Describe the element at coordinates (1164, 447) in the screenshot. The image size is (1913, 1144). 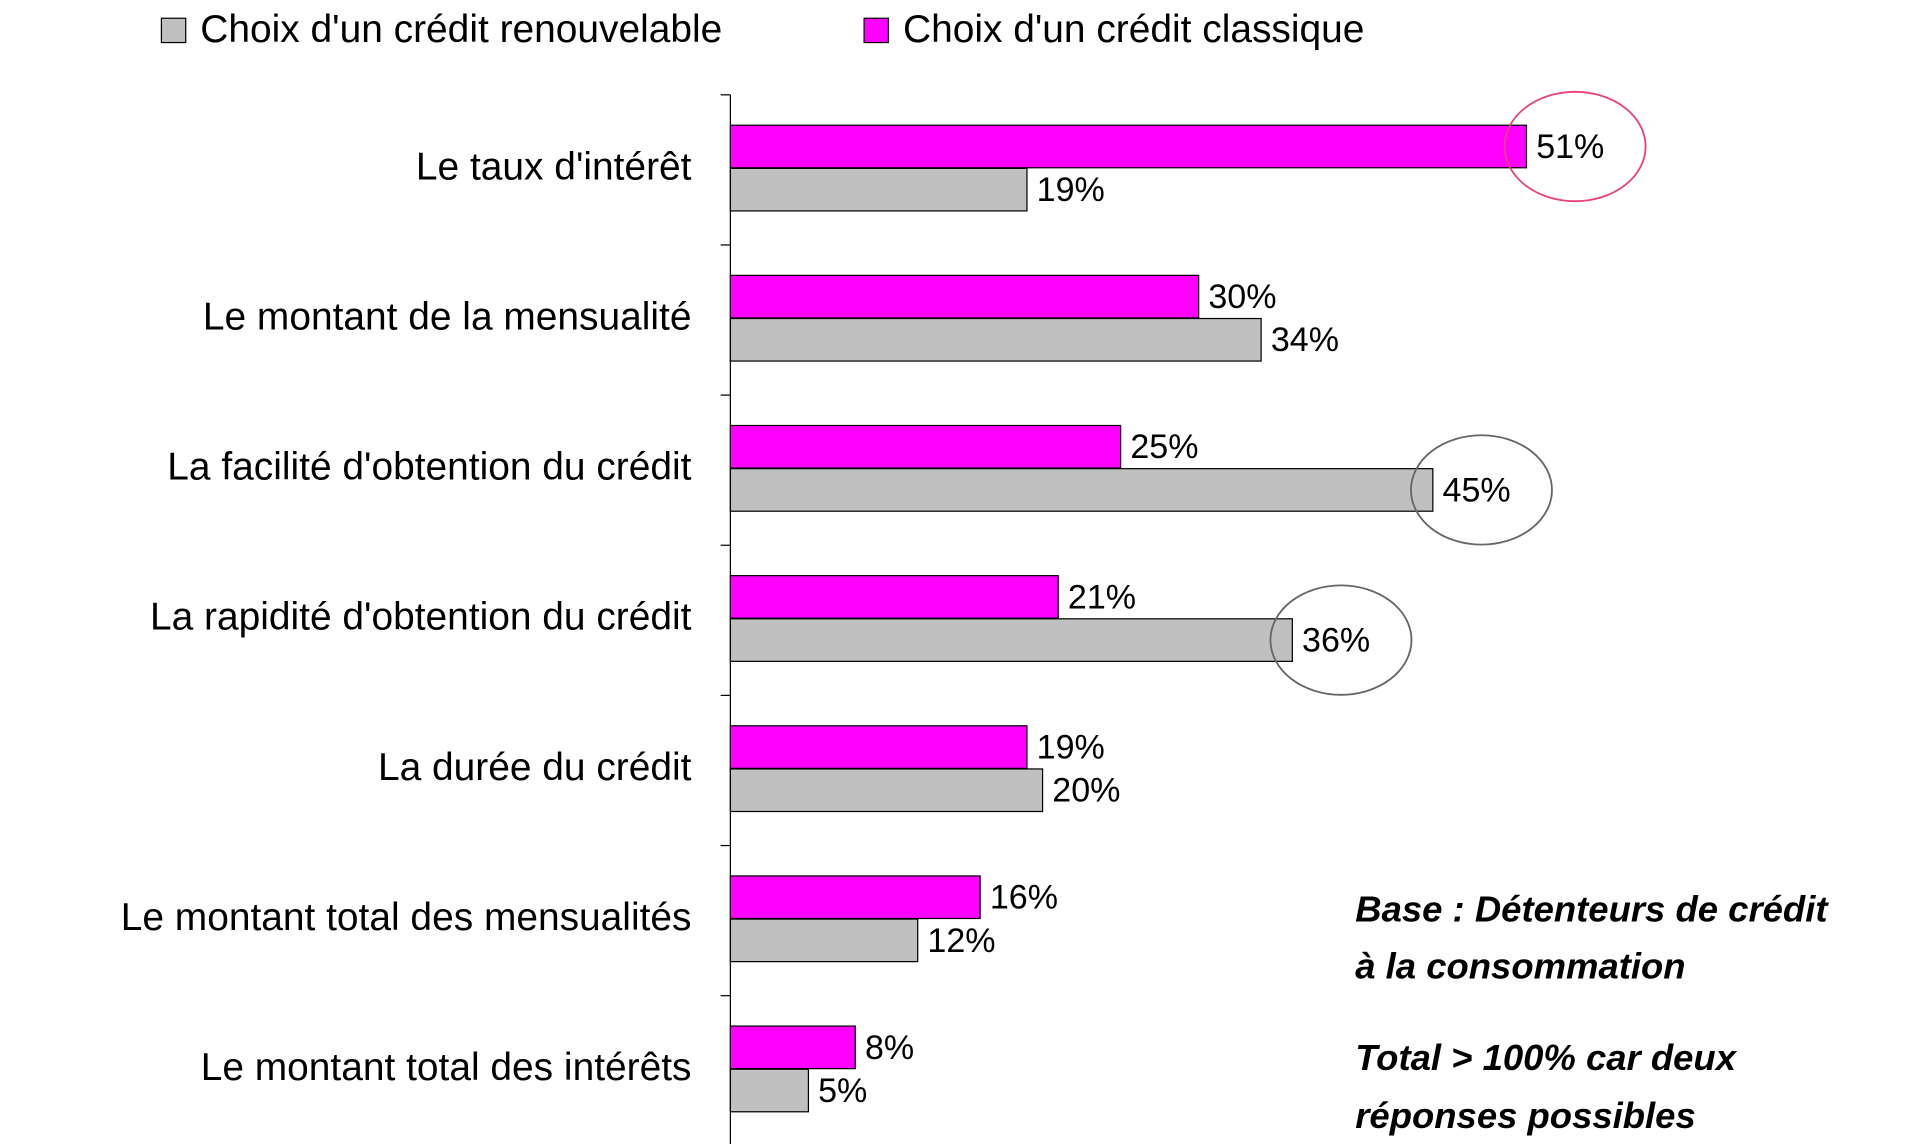
I see `value-label: 25%` at that location.